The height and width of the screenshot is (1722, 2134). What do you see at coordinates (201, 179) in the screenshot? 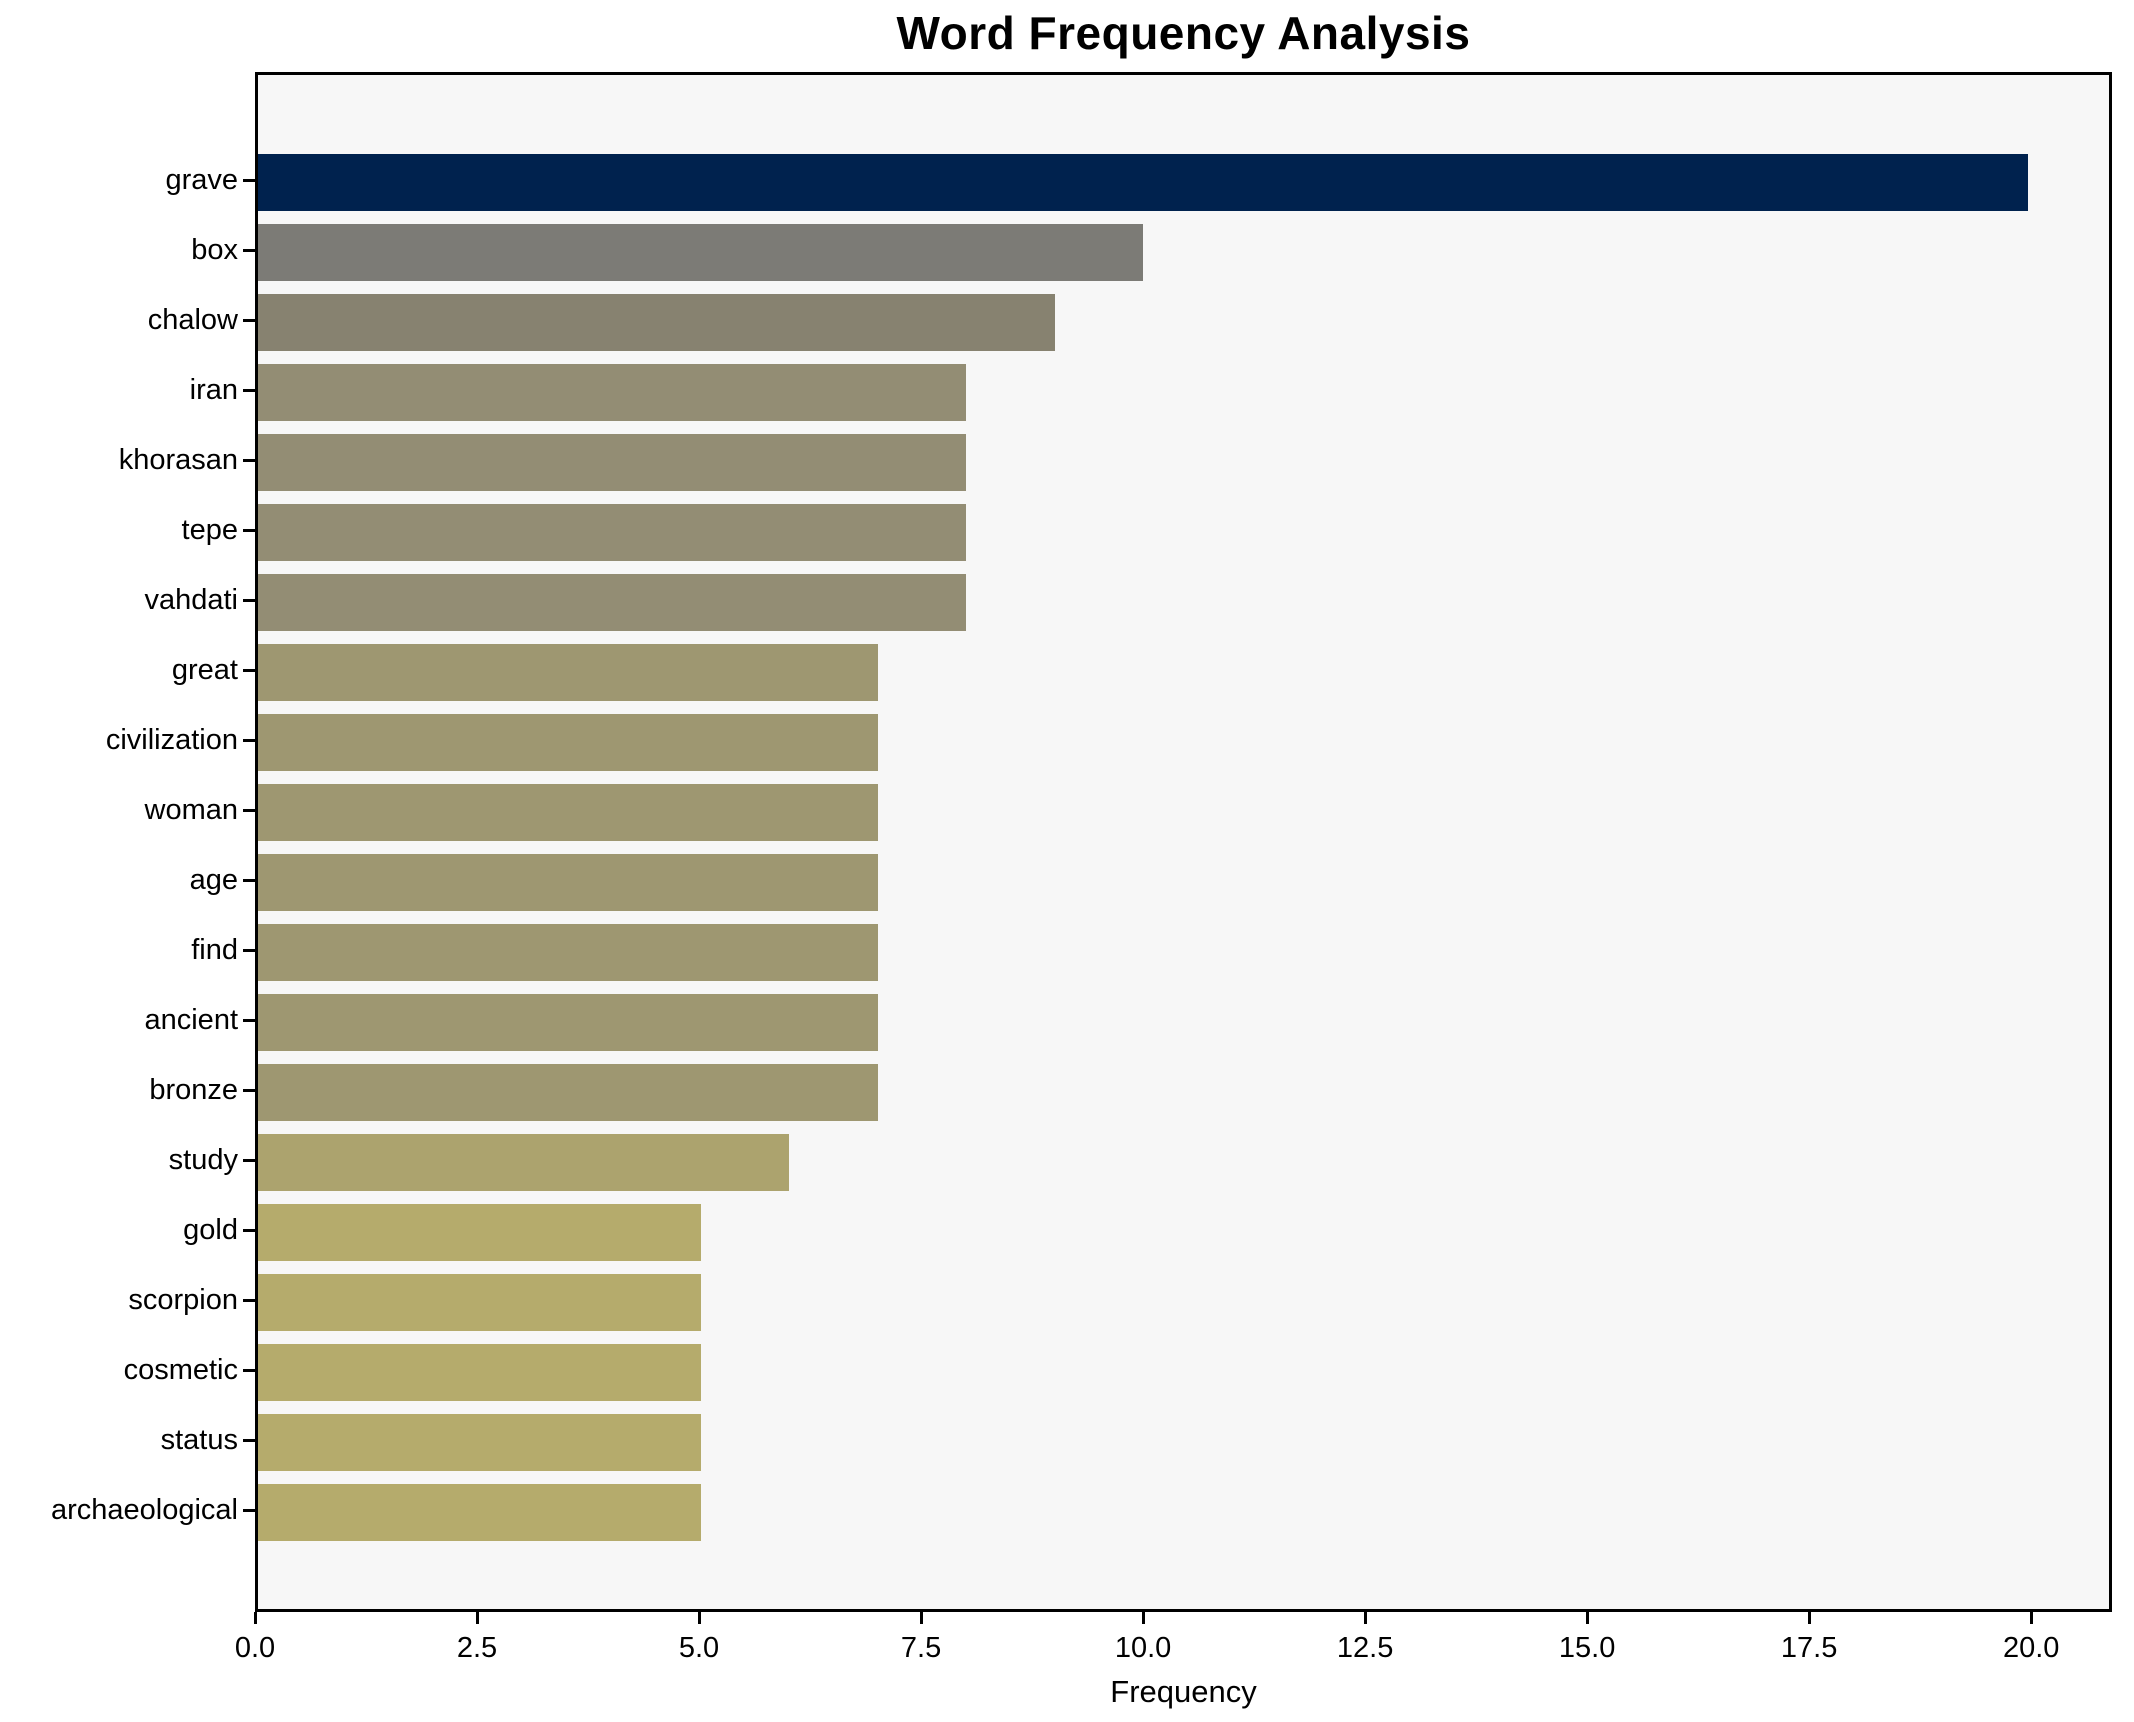
I see `y-tick-label-grave: grave` at bounding box center [201, 179].